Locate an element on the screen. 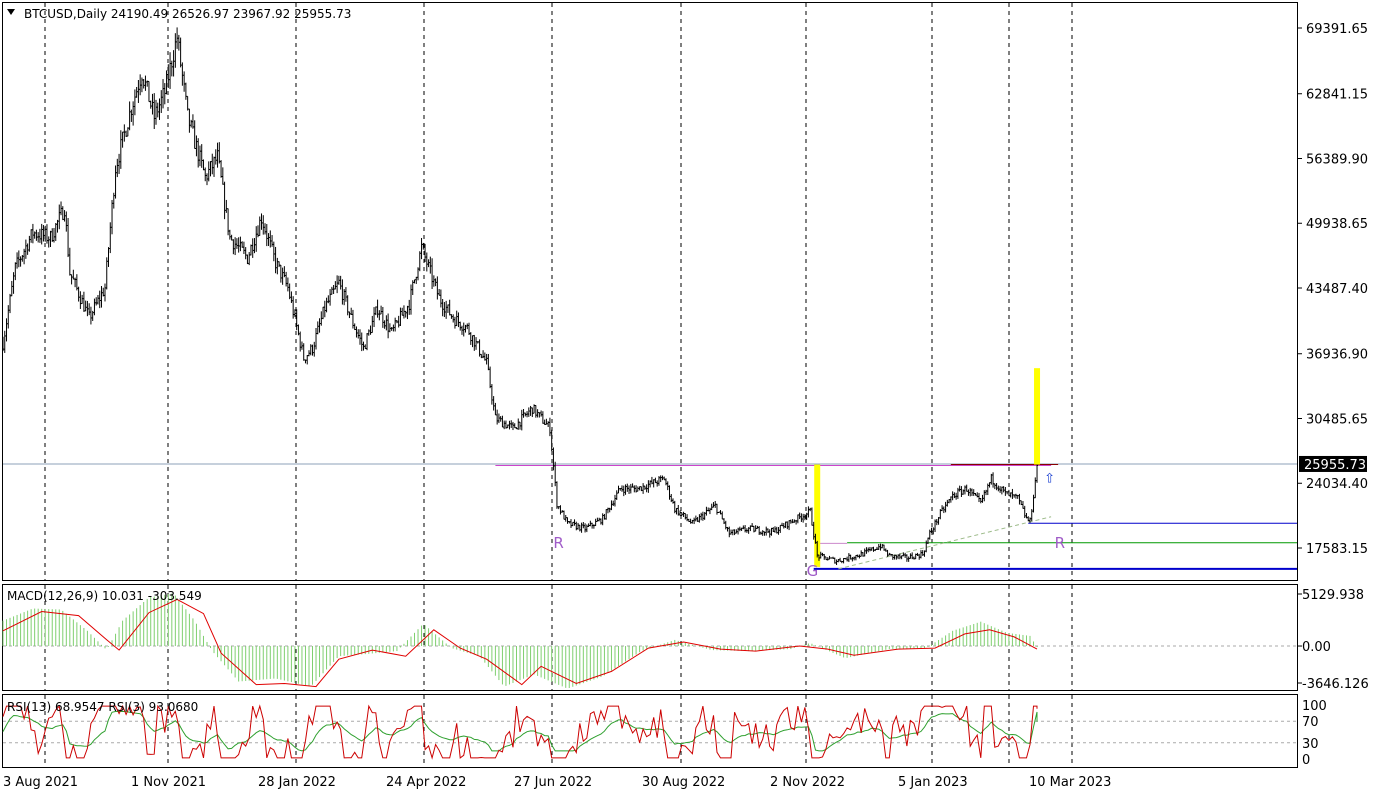 Image resolution: width=1378 pixels, height=795 pixels. price-axis-label: 30485.65 is located at coordinates (1337, 419).